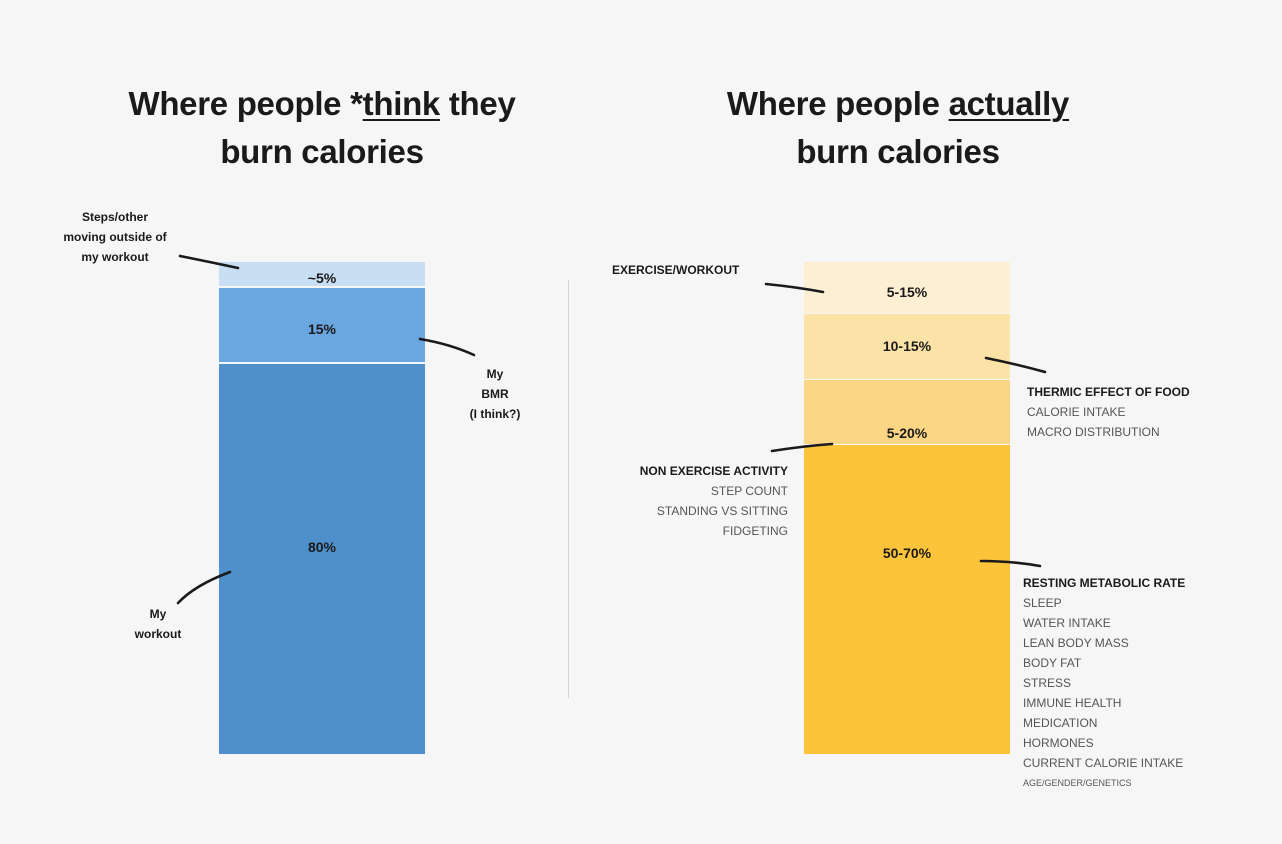 The width and height of the screenshot is (1282, 844). I want to click on left-chart-title: Where people *think they burn calories, so click(322, 127).